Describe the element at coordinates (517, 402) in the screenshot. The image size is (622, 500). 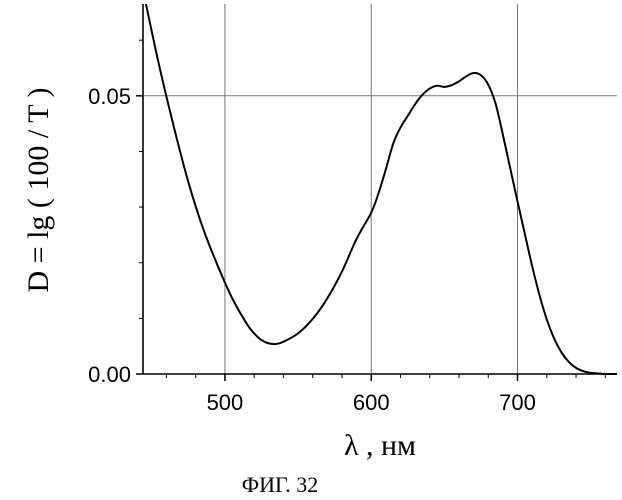
I see `x-tick-label-700: 700` at that location.